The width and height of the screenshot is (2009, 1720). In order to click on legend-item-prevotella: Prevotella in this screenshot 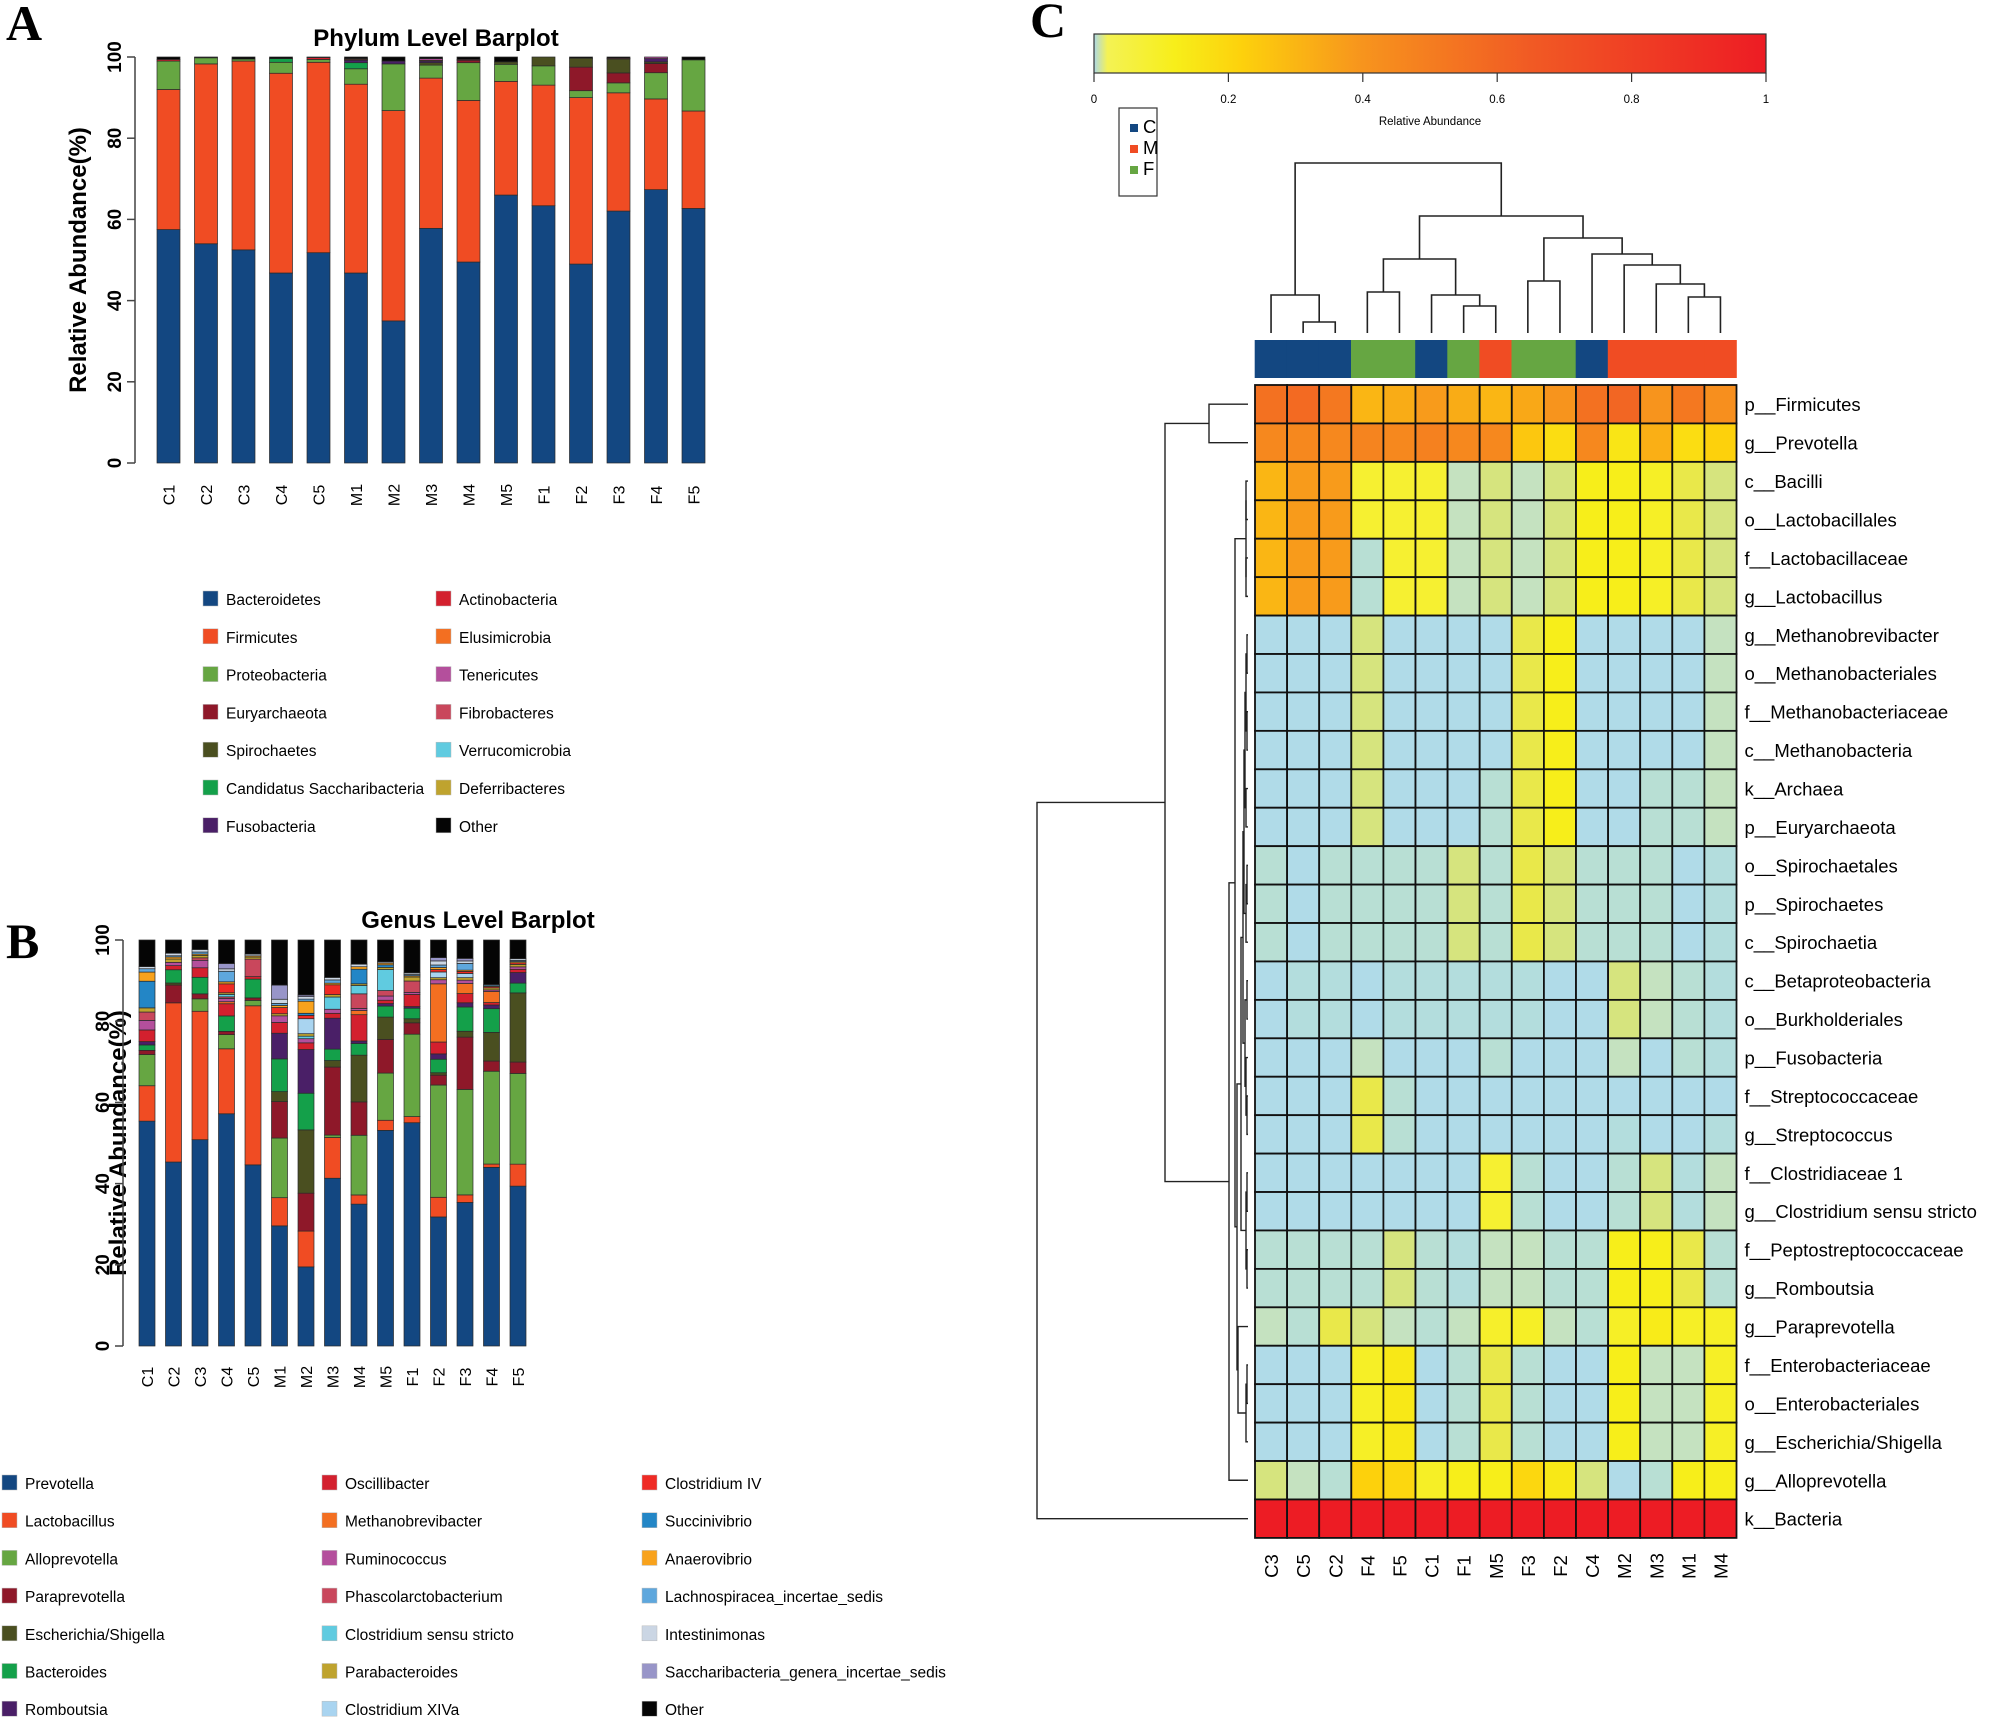, I will do `click(47, 1483)`.